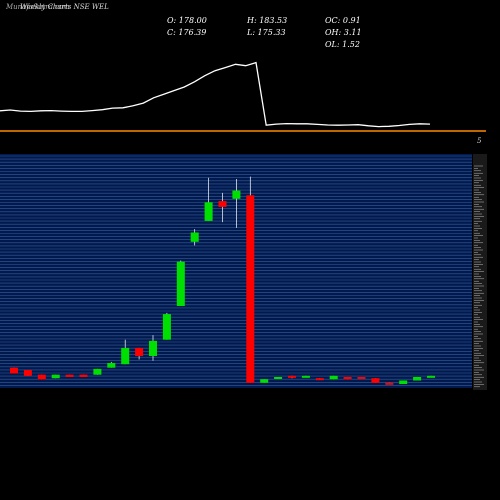  What do you see at coordinates (187, 32) in the screenshot?
I see `stat-close: C: 176.39` at bounding box center [187, 32].